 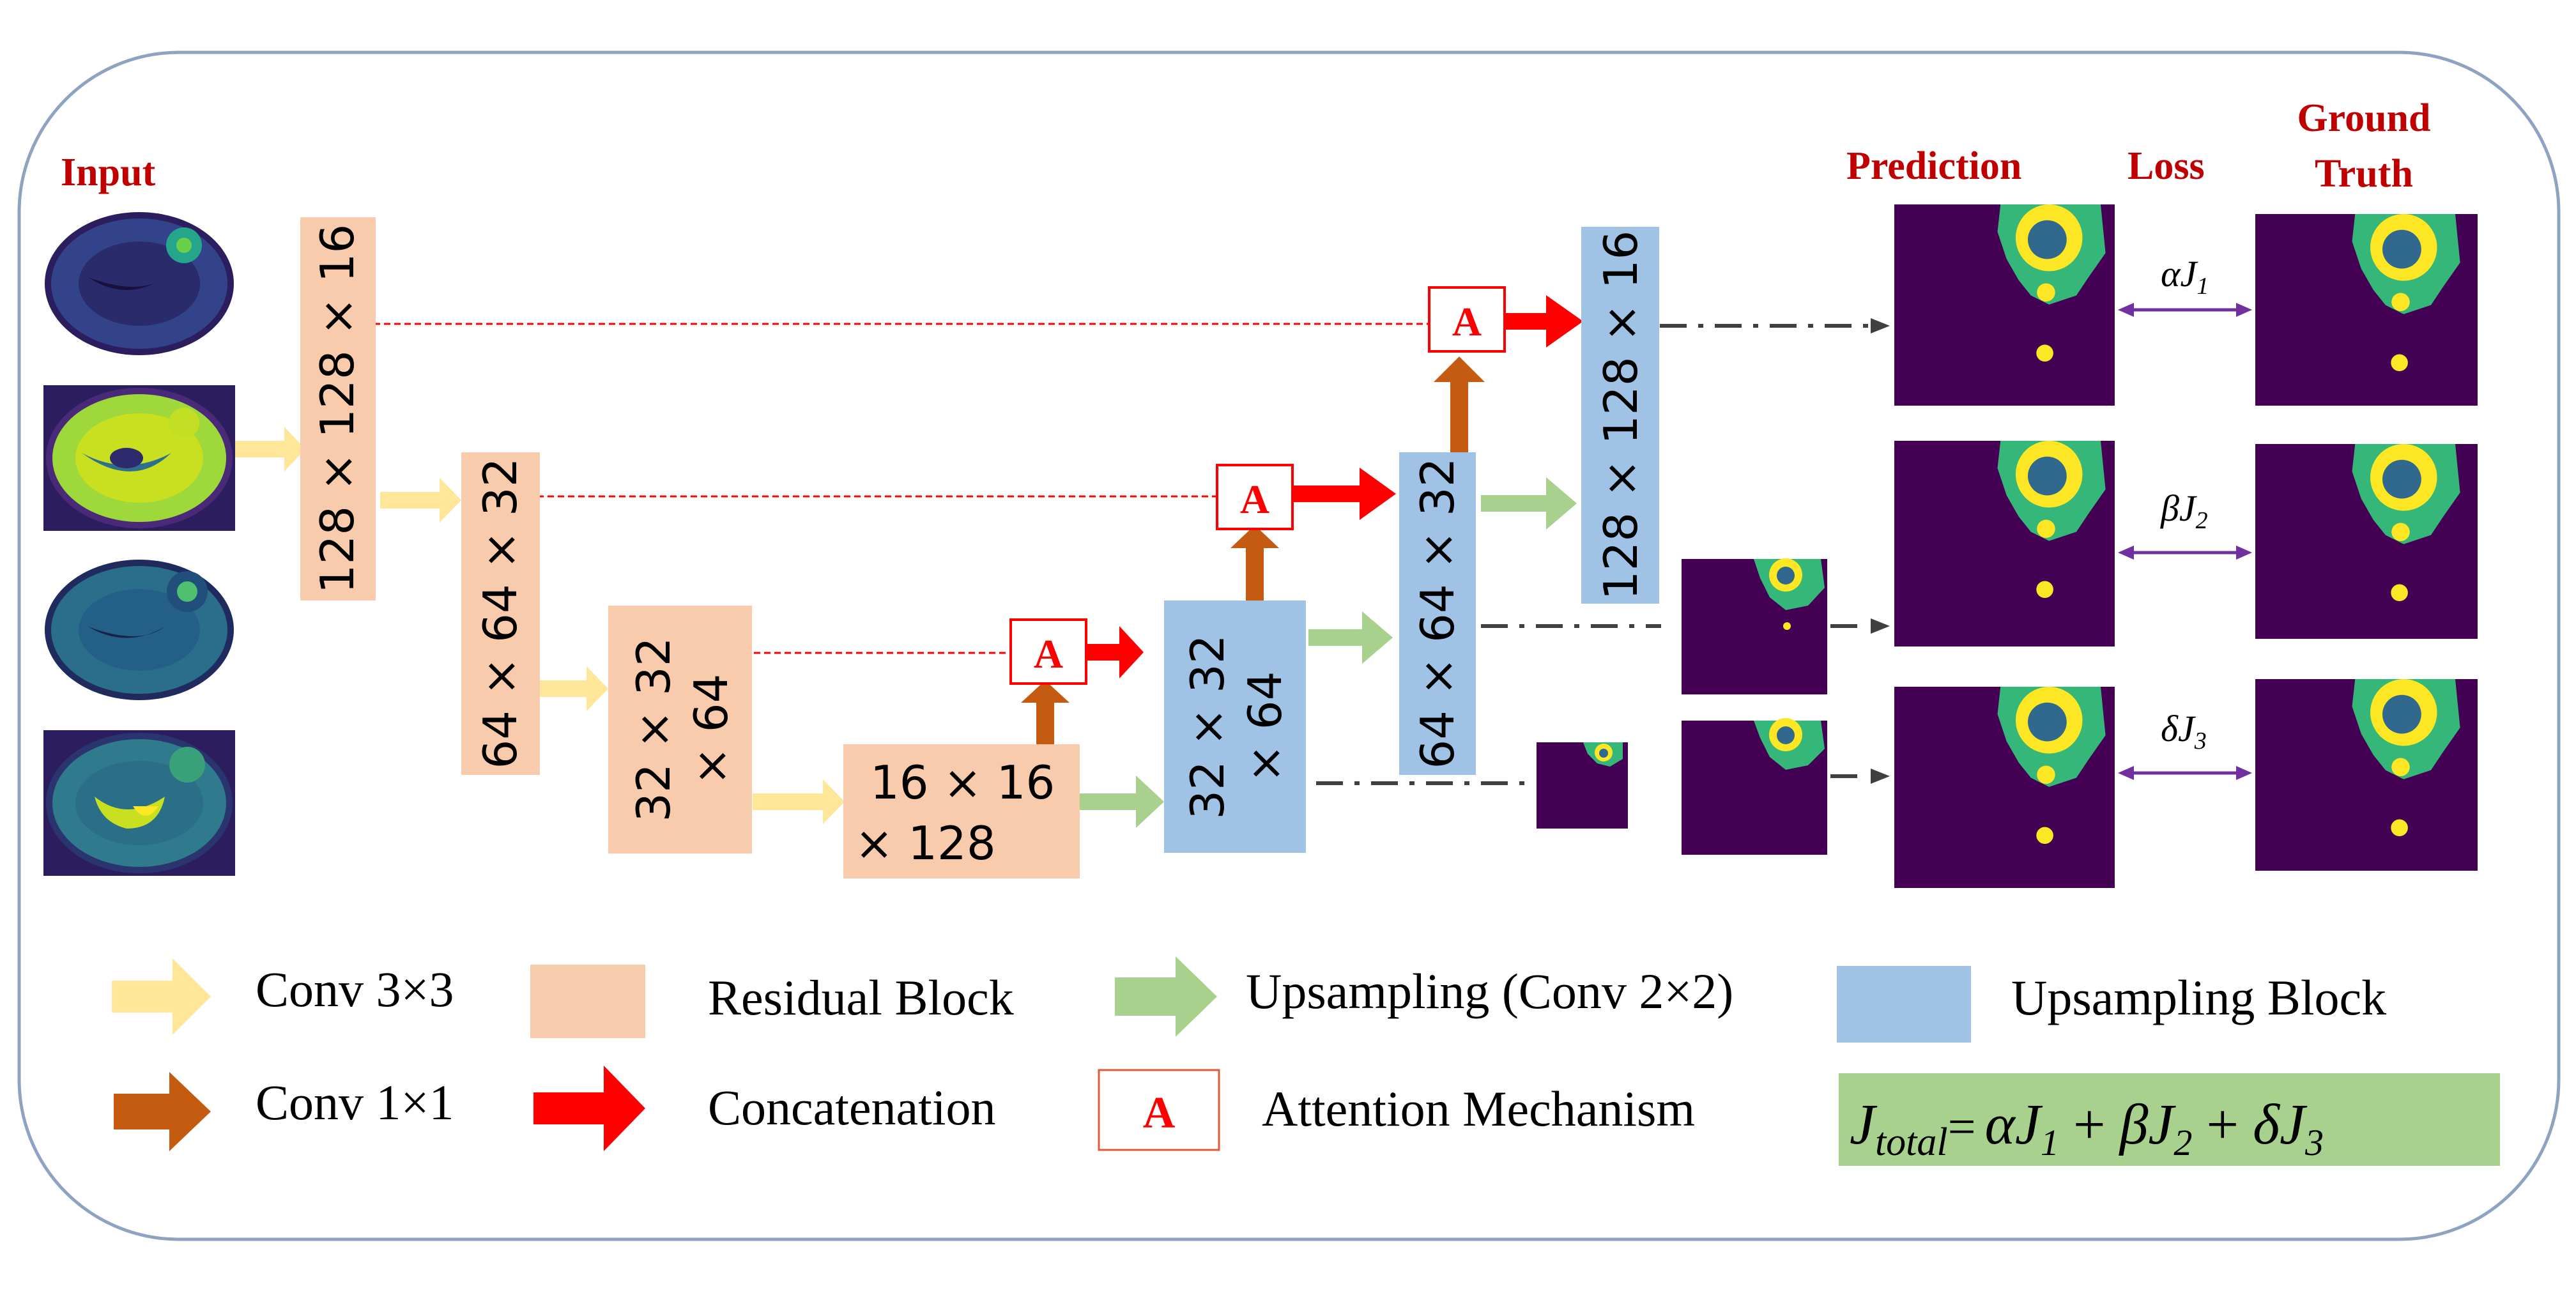 I want to click on decoder-block-2: 64 × 64 × 32, so click(x=1437, y=613).